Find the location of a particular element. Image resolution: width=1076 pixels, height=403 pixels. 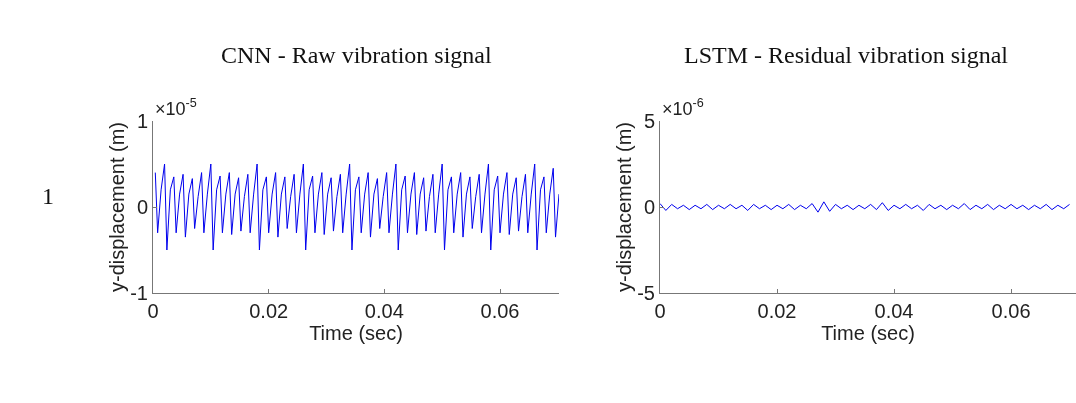

text: ×10$^{-5}$ is located at coordinates (176, 107).